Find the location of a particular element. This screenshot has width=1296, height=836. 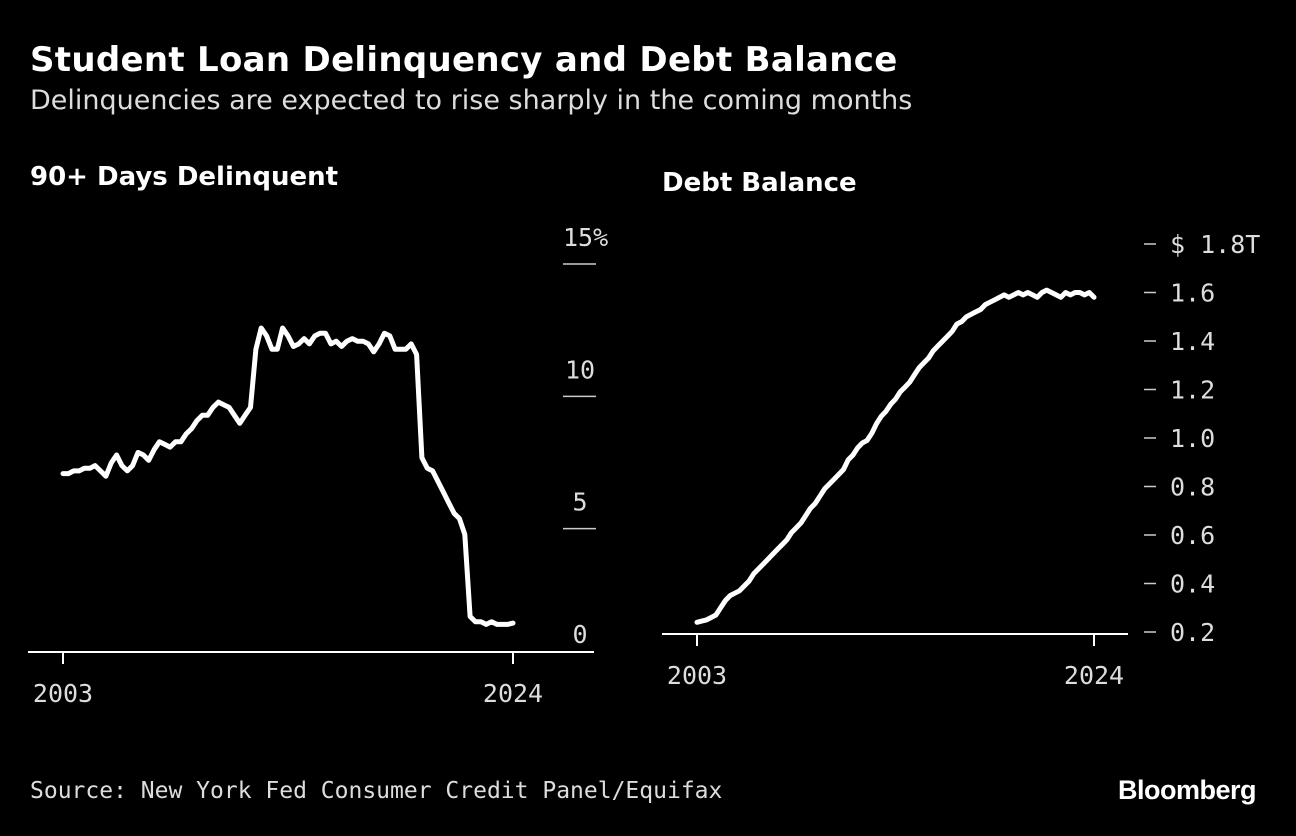

delinquency-line is located at coordinates (288, 476).